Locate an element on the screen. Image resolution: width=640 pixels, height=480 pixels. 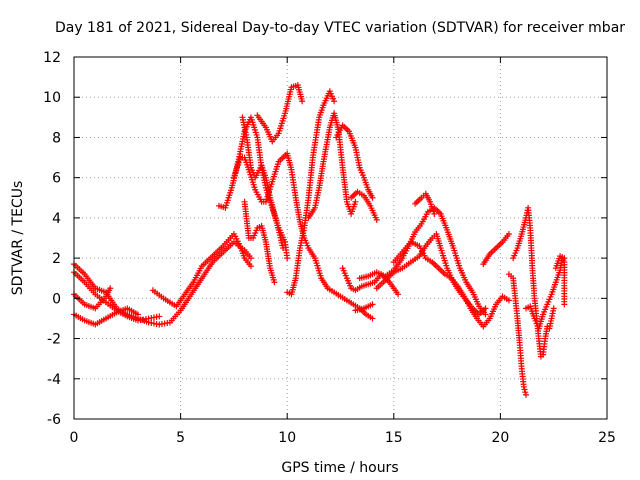
y-tick-label: 4 is located at coordinates (56, 219).